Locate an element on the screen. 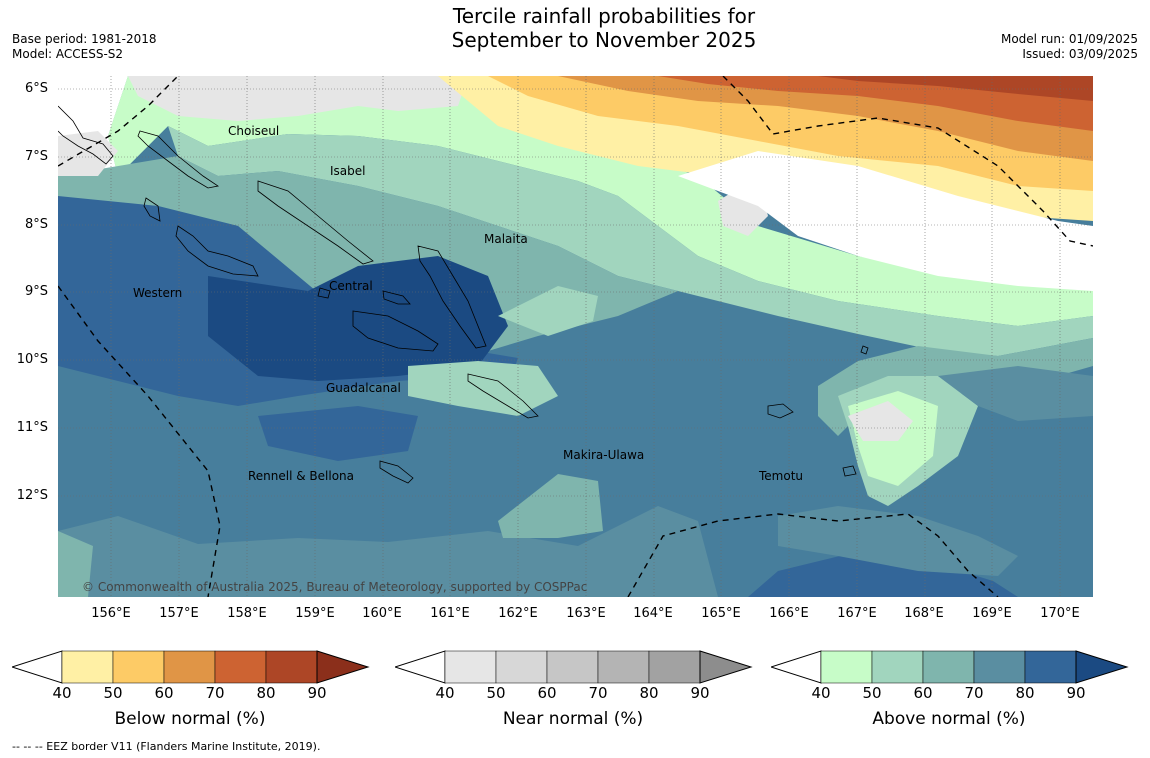 Image resolution: width=1150 pixels, height=758 pixels. model-name-text: Model: ACCESS-S2 is located at coordinates (68, 54).